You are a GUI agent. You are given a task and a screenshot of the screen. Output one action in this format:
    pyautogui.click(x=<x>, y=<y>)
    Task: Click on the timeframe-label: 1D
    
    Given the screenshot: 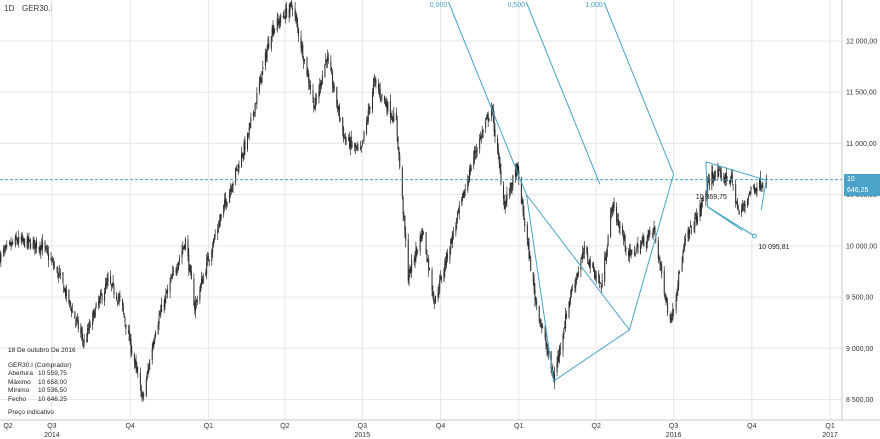 What is the action you would take?
    pyautogui.click(x=9, y=8)
    